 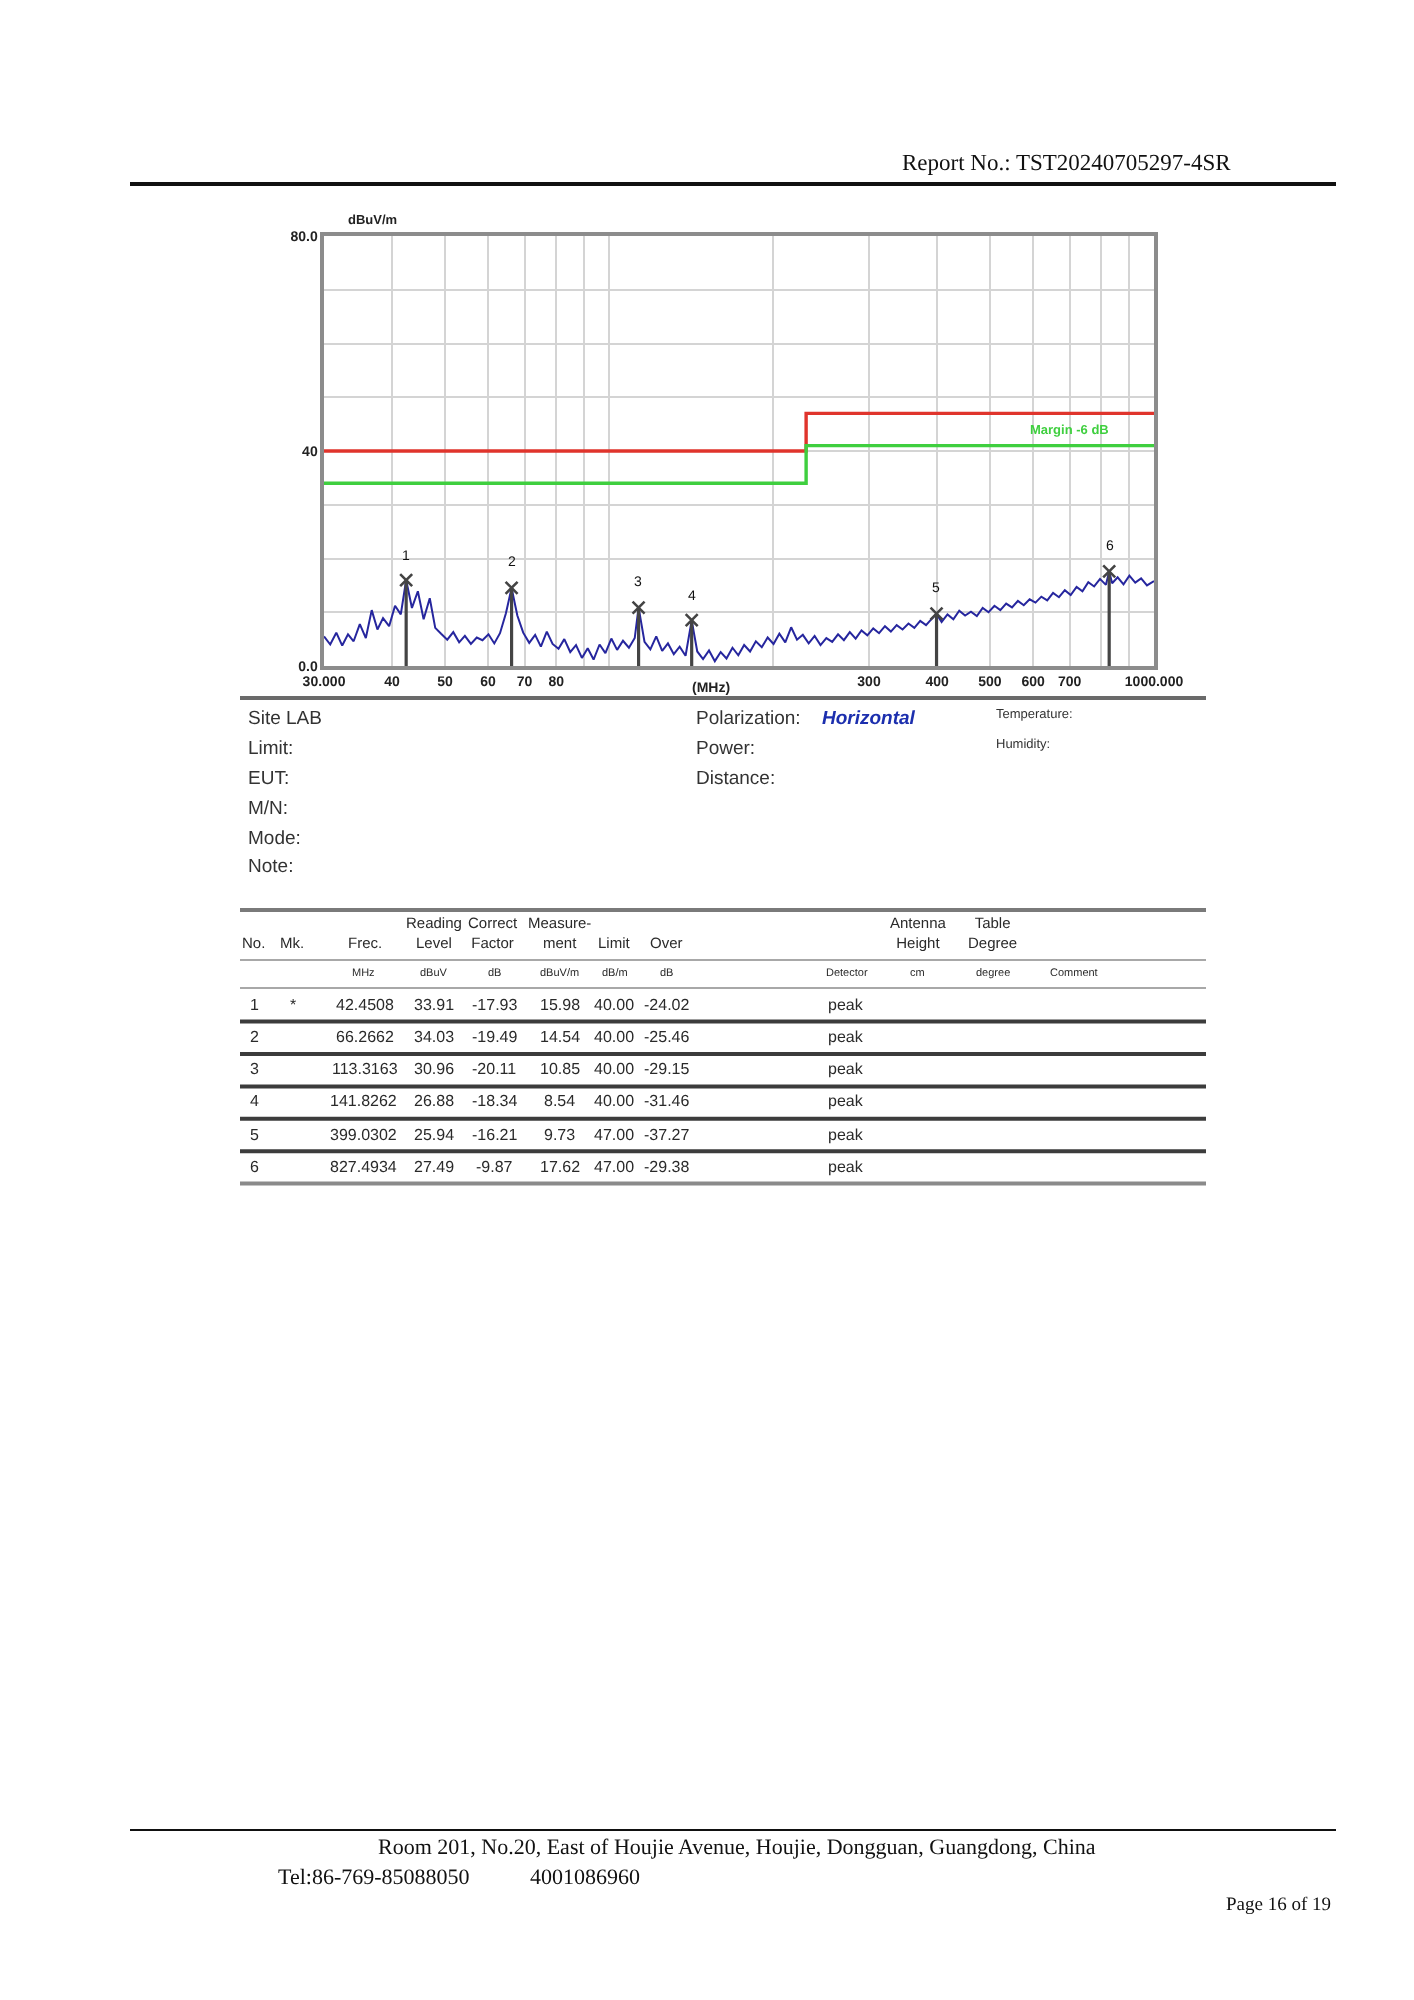 What do you see at coordinates (271, 749) in the screenshot?
I see `text: Limit:` at bounding box center [271, 749].